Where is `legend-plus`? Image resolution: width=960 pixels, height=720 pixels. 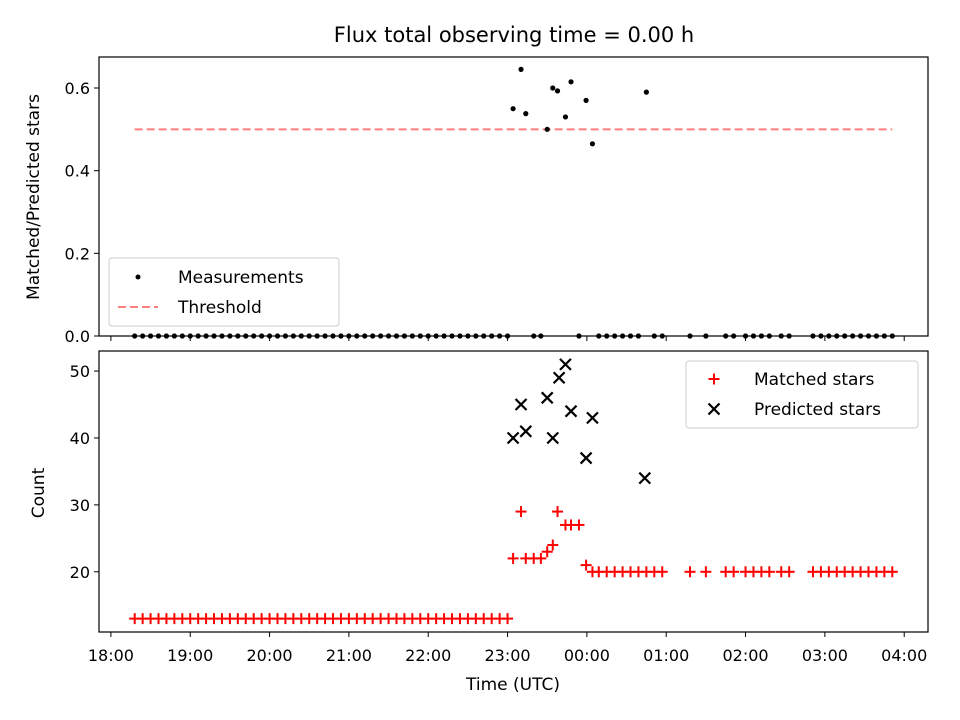
legend-plus is located at coordinates (714, 379).